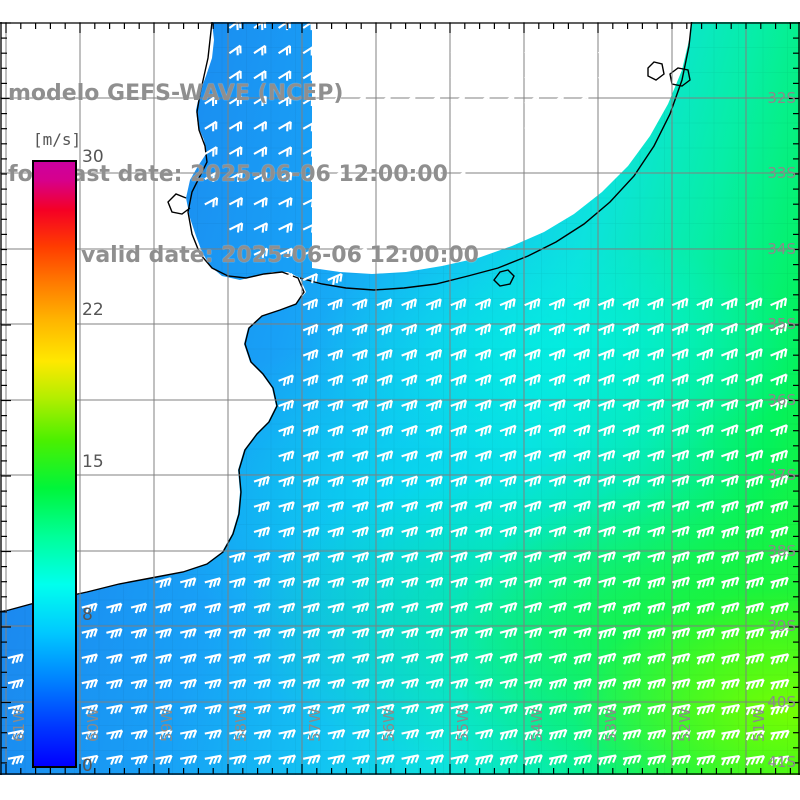  What do you see at coordinates (759, 725) in the screenshot?
I see `lon-label-51W: 51W` at bounding box center [759, 725].